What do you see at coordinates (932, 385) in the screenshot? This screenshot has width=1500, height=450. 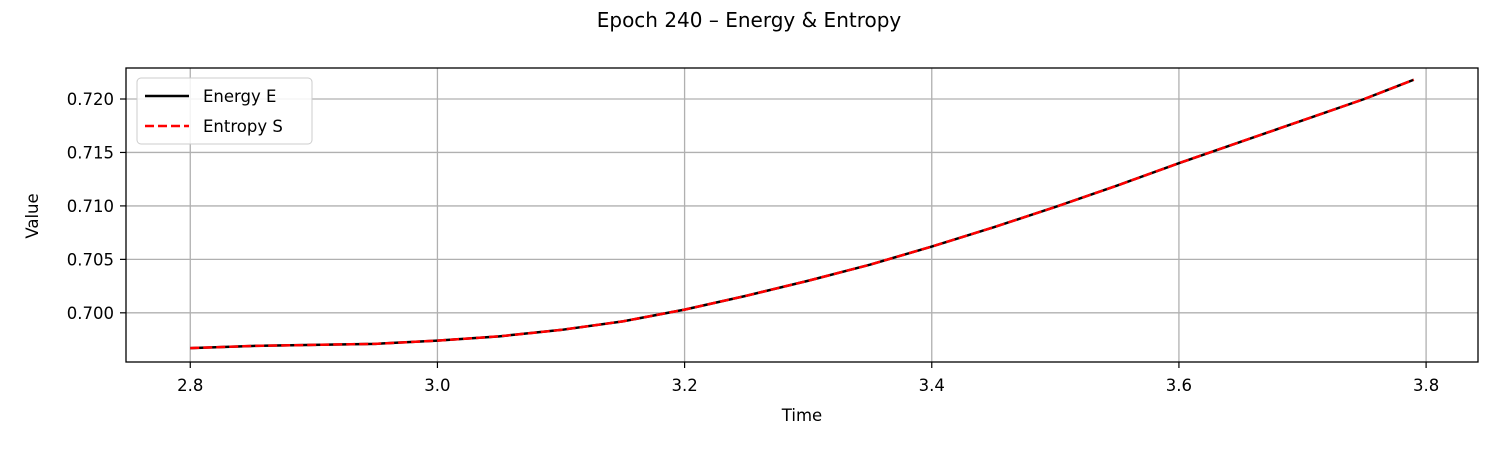 I see `x-tick-label: 3.4` at bounding box center [932, 385].